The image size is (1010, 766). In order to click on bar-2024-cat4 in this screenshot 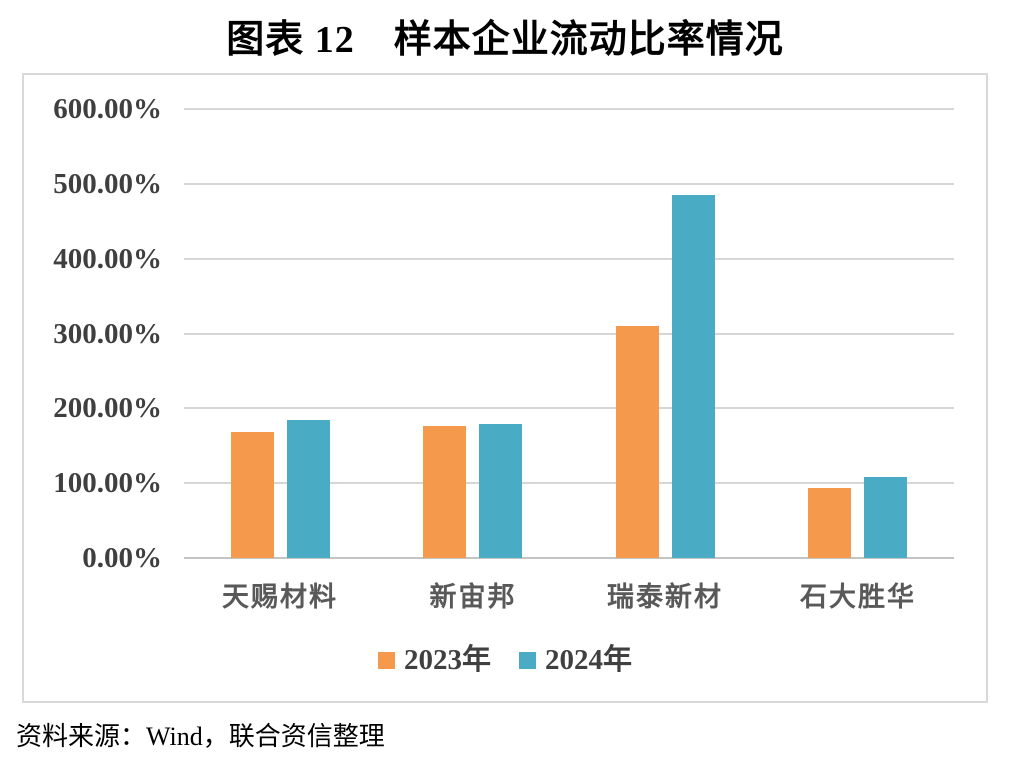, I will do `click(885, 517)`.